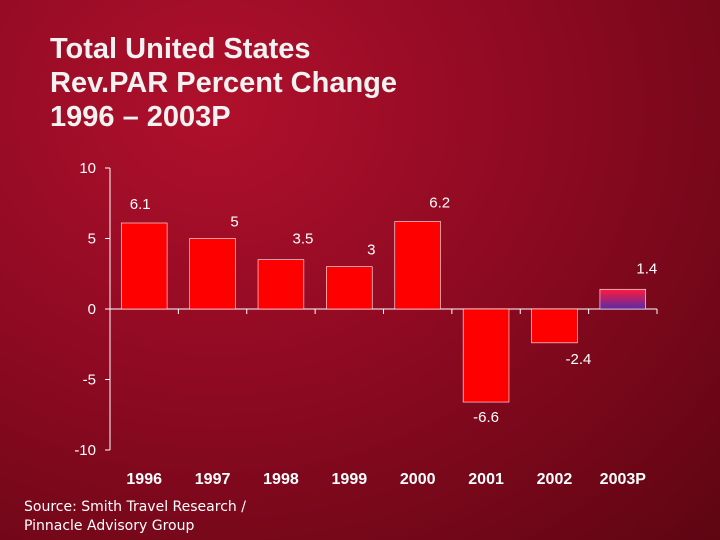 This screenshot has width=720, height=540. I want to click on x-tick-label-2000: 2000, so click(418, 479).